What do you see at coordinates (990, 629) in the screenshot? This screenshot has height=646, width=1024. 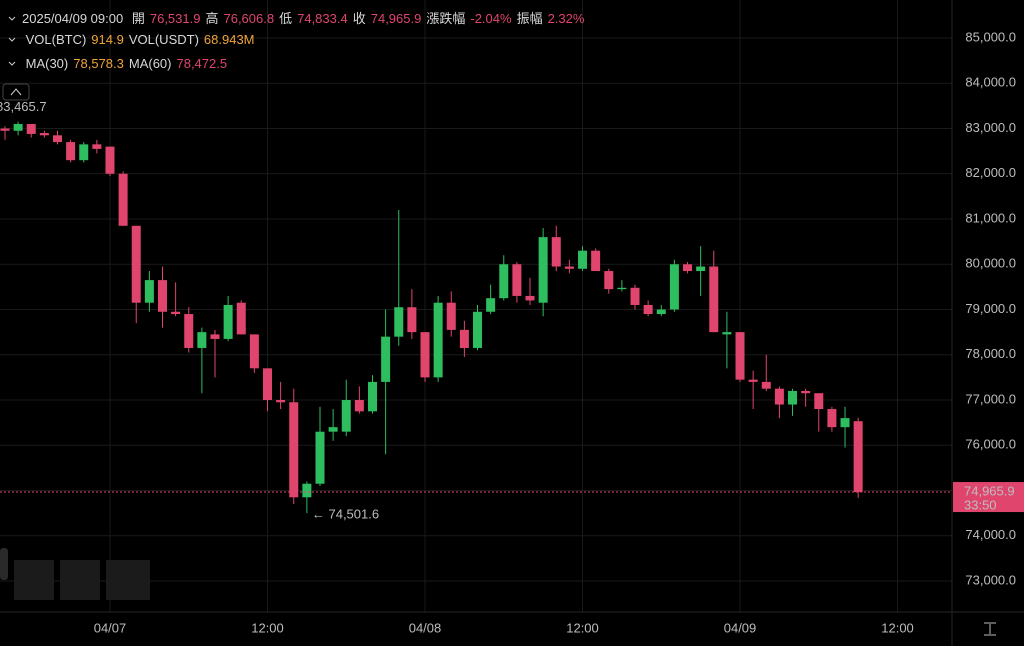 I see `scale-icon` at bounding box center [990, 629].